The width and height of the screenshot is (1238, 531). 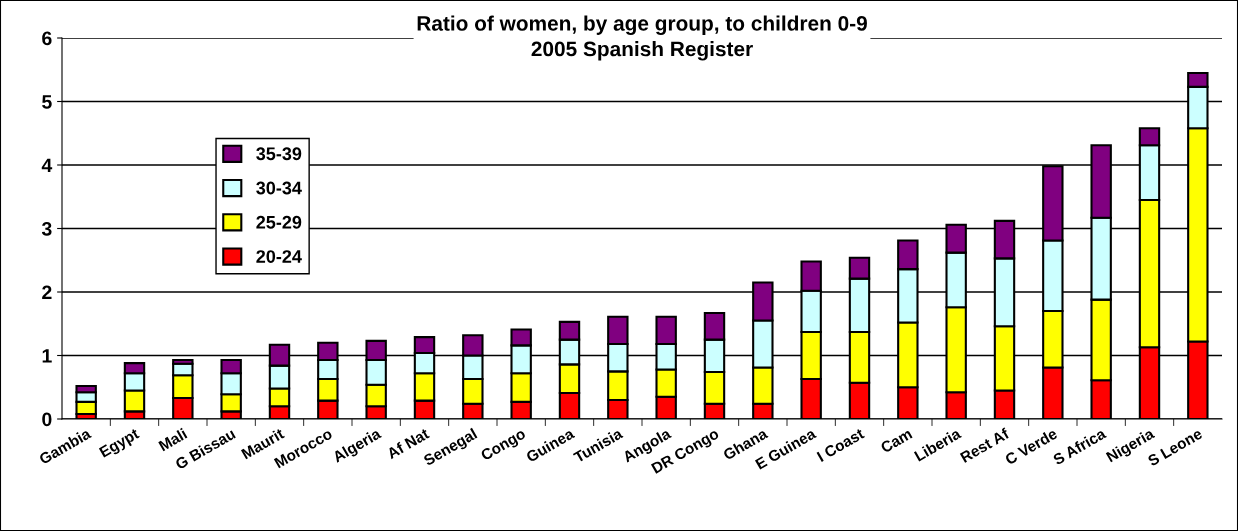 What do you see at coordinates (642, 25) in the screenshot?
I see `chart-title: Ratio of women, by age group, to children 0-9` at bounding box center [642, 25].